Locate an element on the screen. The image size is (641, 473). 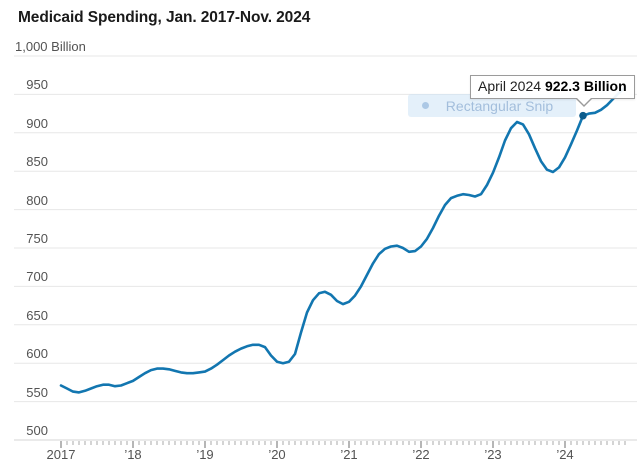
x-axis-label: 2017 is located at coordinates (61, 454).